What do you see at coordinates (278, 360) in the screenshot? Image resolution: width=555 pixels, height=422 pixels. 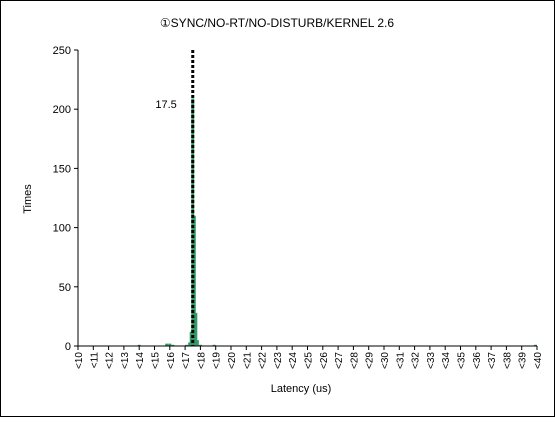 I see `x-tick-label: <23` at bounding box center [278, 360].